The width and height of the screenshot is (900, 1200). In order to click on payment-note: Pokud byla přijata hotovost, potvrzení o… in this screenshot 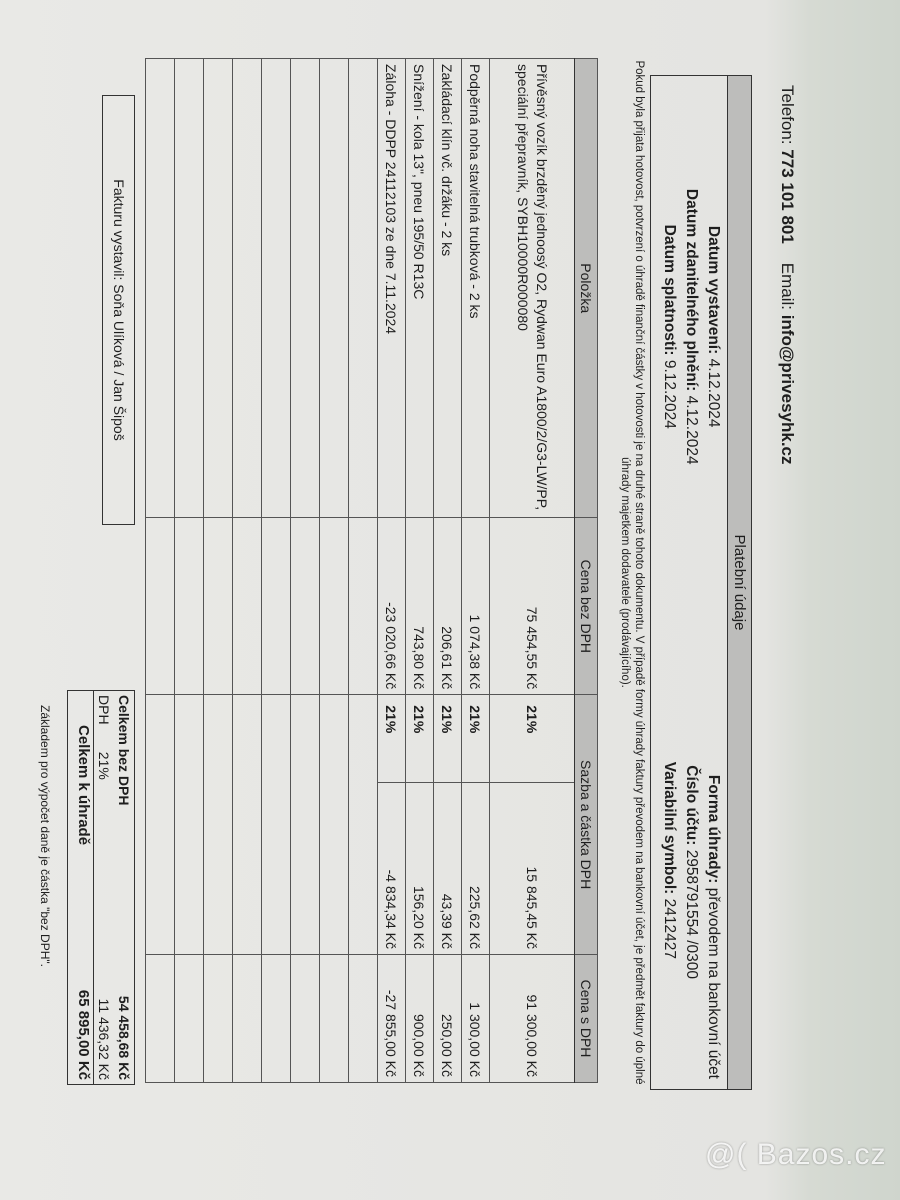, I will do `click(632, 572)`.